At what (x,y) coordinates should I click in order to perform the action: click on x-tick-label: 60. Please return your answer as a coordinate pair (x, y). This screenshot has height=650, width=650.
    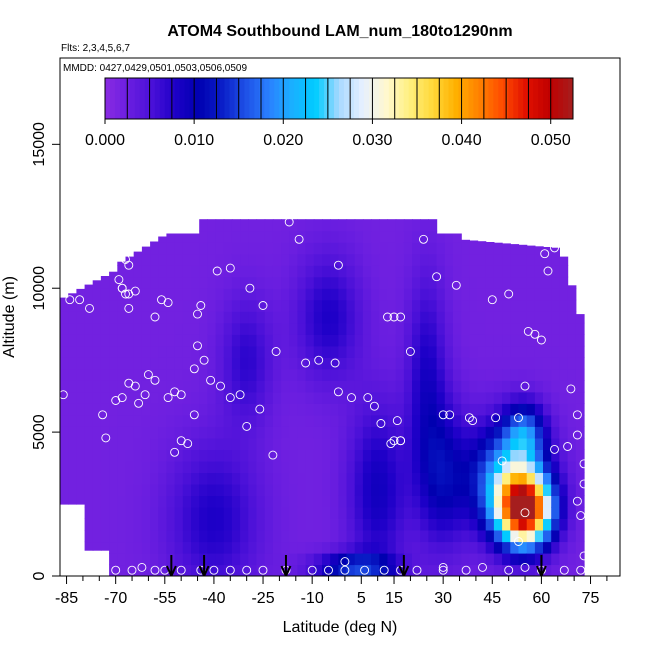
    Looking at the image, I should click on (542, 598).